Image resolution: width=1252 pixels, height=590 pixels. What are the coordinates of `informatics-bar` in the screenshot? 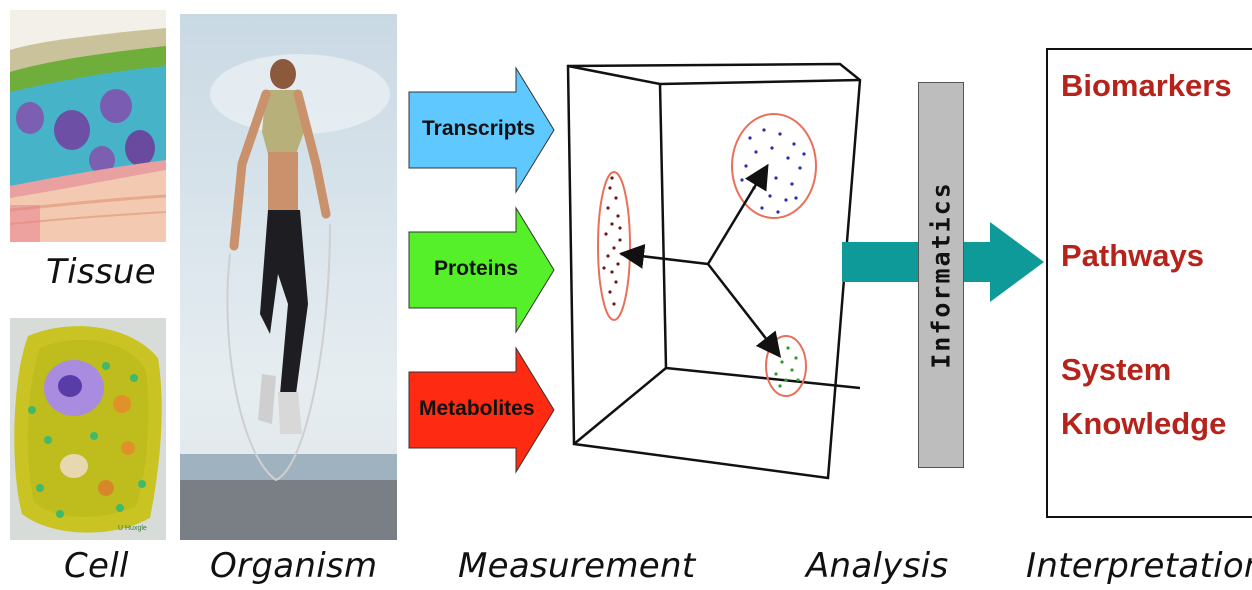 It's located at (941, 275).